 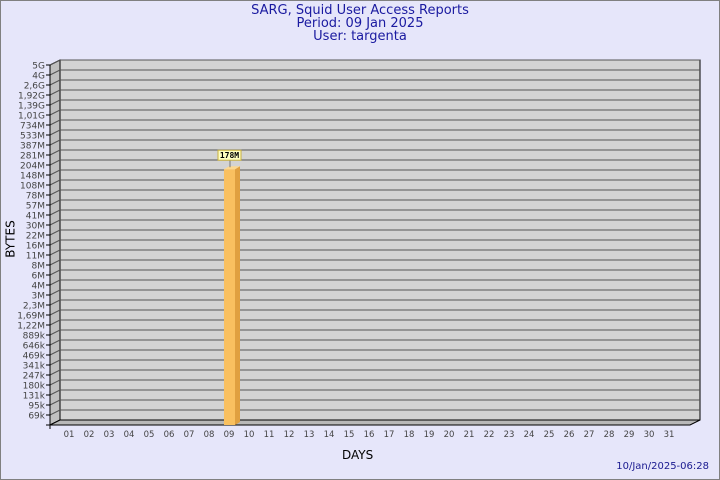 I want to click on y-tick-label: 646k, so click(x=34, y=347).